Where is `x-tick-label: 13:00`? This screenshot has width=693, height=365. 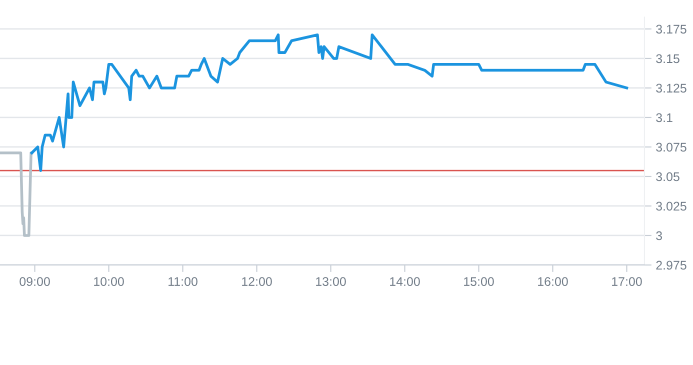 x-tick-label: 13:00 is located at coordinates (331, 281).